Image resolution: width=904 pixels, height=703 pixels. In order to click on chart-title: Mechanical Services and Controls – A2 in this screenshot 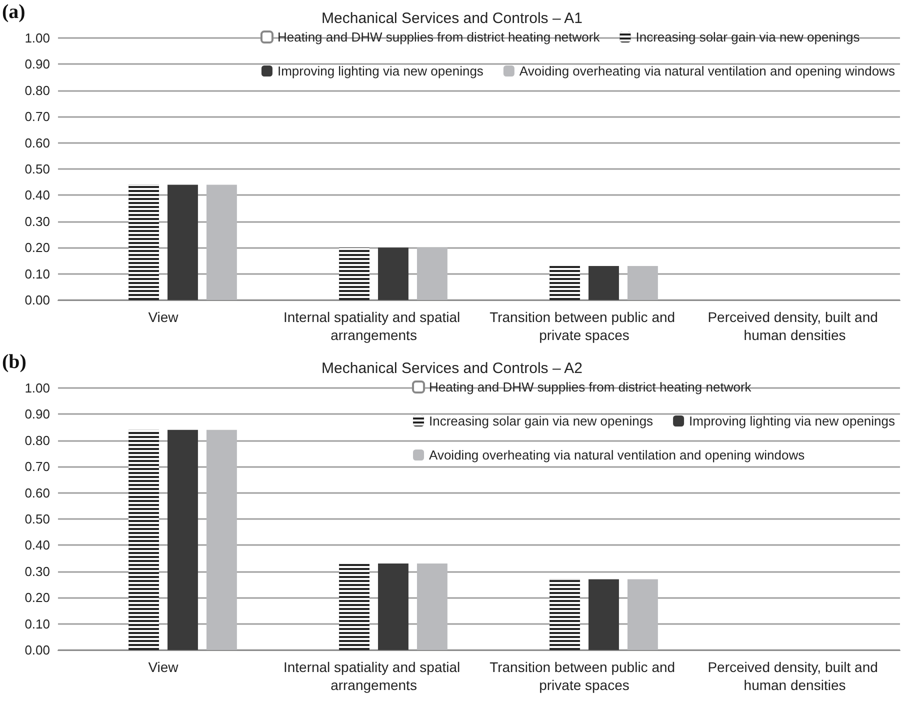, I will do `click(452, 368)`.